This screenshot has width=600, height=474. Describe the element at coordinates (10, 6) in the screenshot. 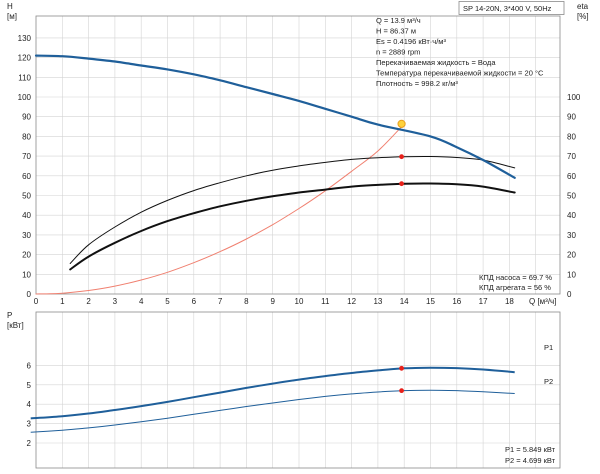

I see `head-axis-title: H` at that location.